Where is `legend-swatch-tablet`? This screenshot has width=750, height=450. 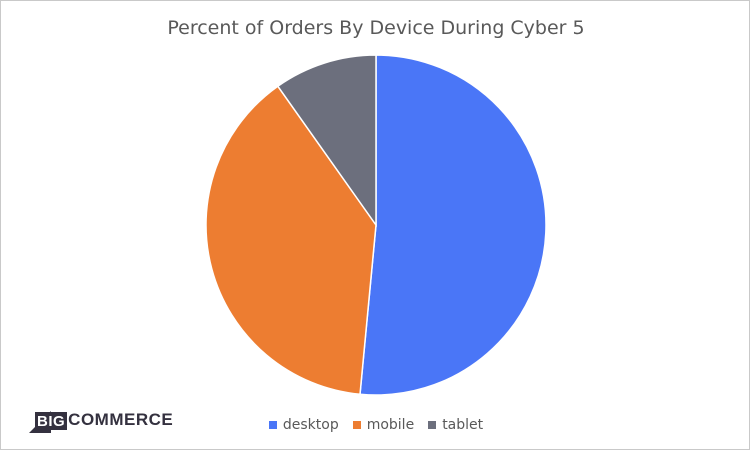
legend-swatch-tablet is located at coordinates (432, 425).